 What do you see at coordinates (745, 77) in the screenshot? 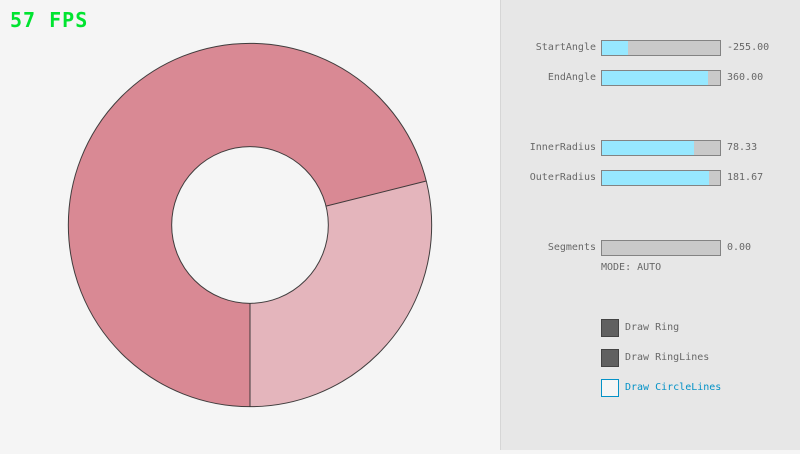
I see `endangle-value: 360.00` at bounding box center [745, 77].